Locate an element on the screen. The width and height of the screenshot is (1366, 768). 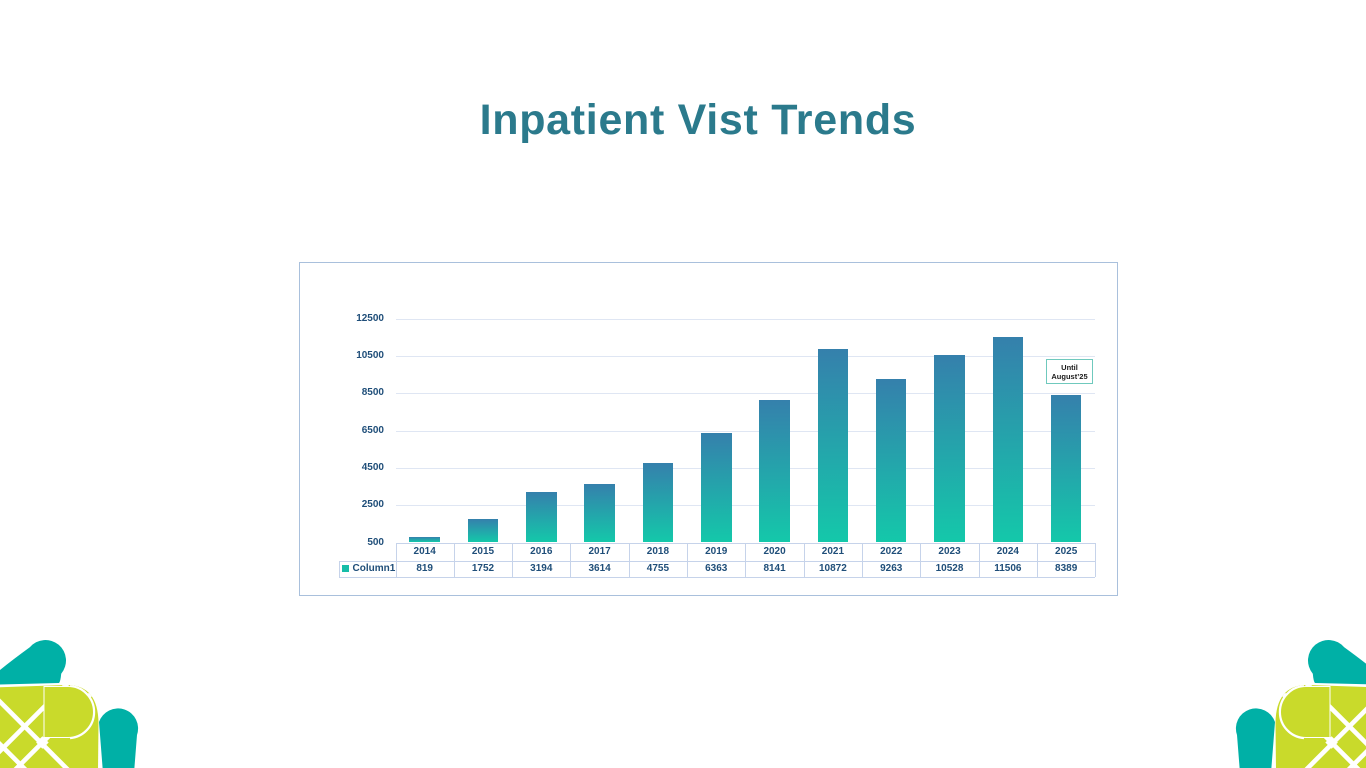
table-year-cell: 2024 is located at coordinates (1007, 551).